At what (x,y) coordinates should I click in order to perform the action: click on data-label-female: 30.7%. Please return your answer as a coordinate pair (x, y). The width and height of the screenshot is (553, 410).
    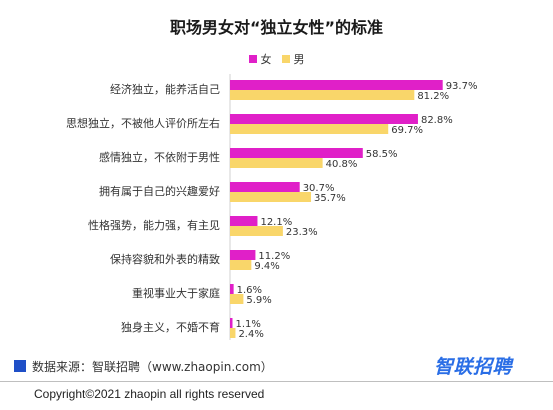
    Looking at the image, I should click on (319, 188).